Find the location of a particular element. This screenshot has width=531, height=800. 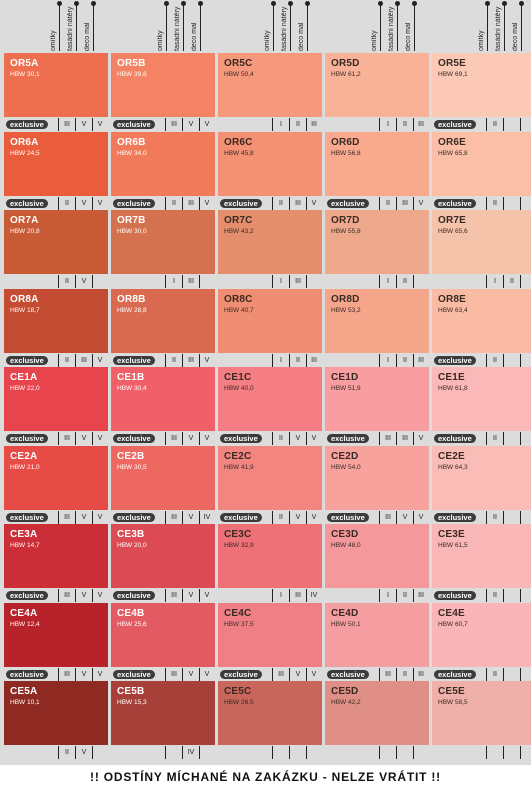

swatch-hbw: HBW 28,8 is located at coordinates (132, 310).